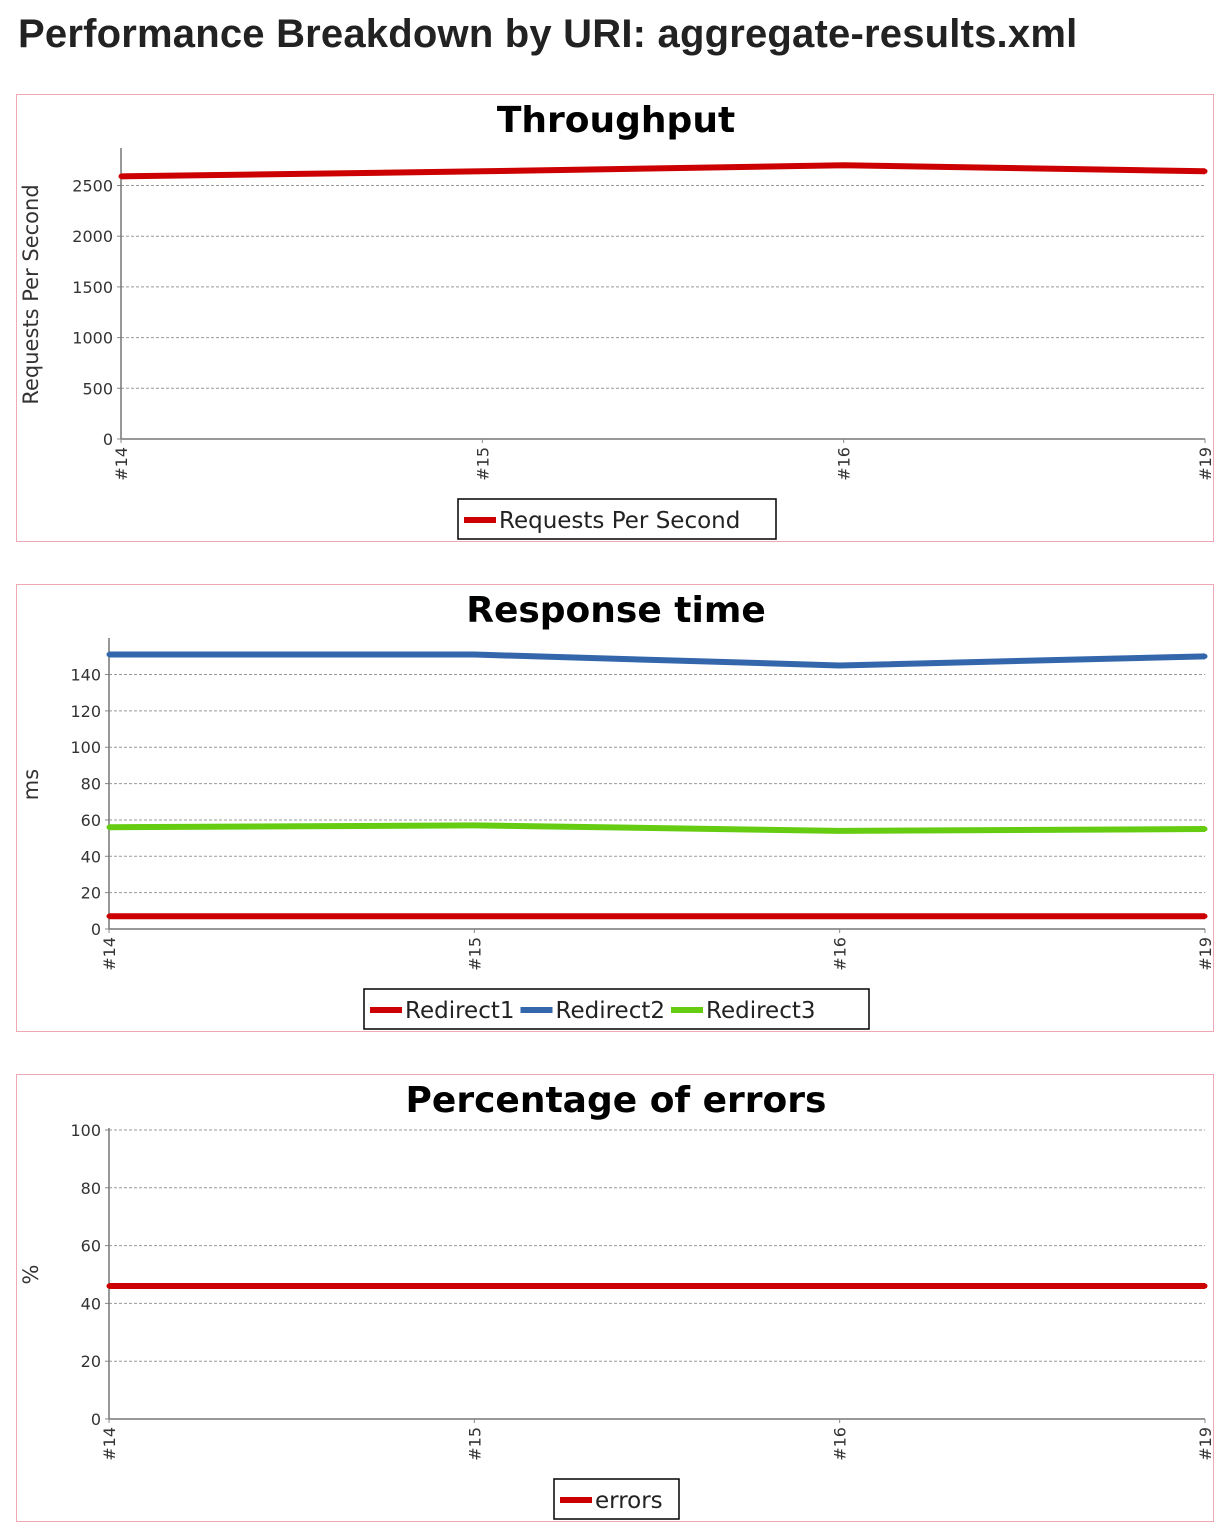 The width and height of the screenshot is (1230, 1540). Describe the element at coordinates (31, 294) in the screenshot. I see `throughput-y-axis-label: Requests Per Second` at that location.